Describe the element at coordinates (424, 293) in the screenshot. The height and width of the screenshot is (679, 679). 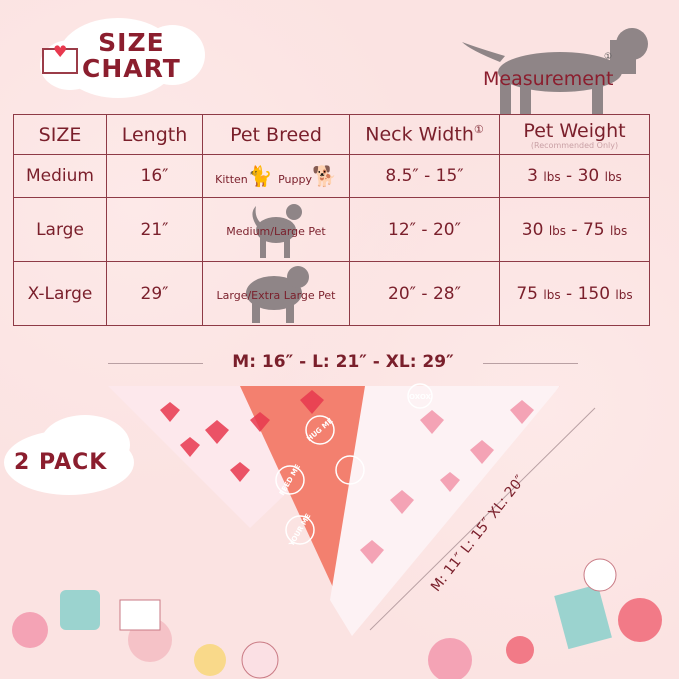
I see `neck-cell: 20″ - 28″` at that location.